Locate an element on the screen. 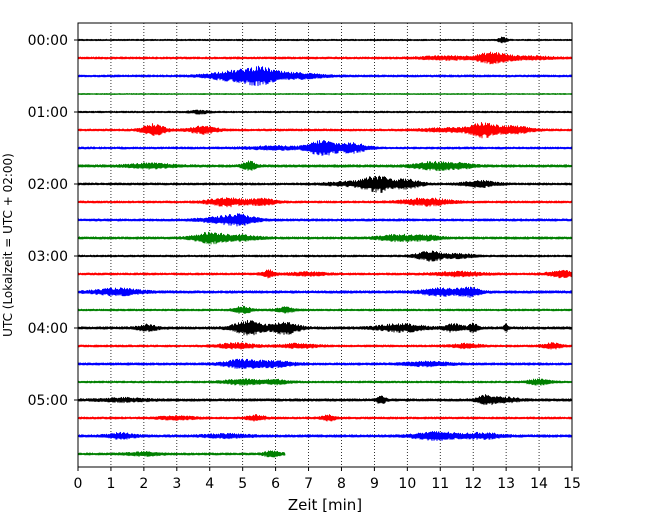 This screenshot has height=520, width=650. x-tick-label: 7 is located at coordinates (308, 484).